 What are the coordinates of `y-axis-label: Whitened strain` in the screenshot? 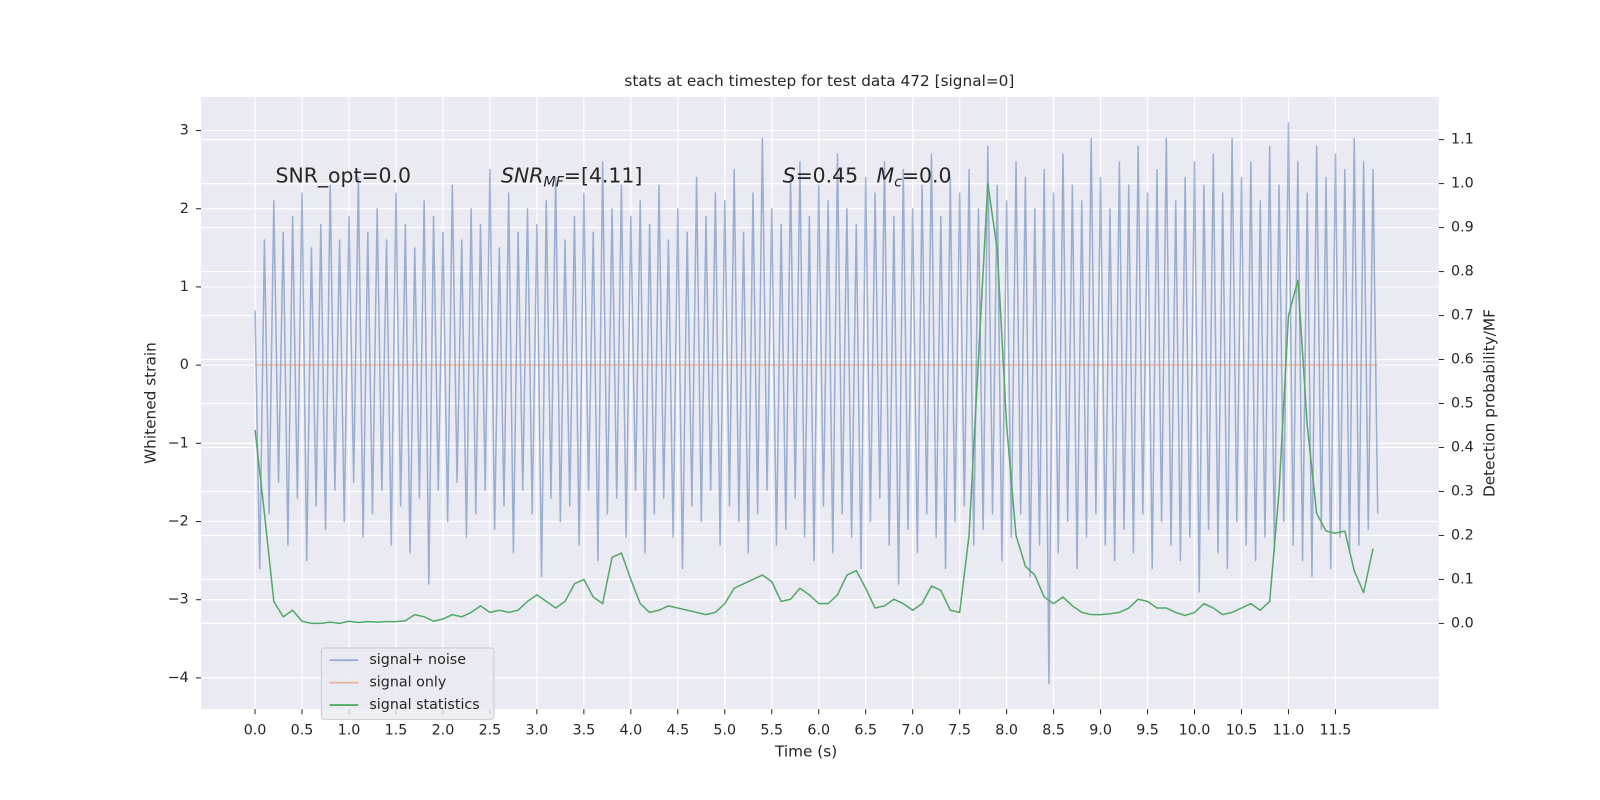 It's located at (151, 403).